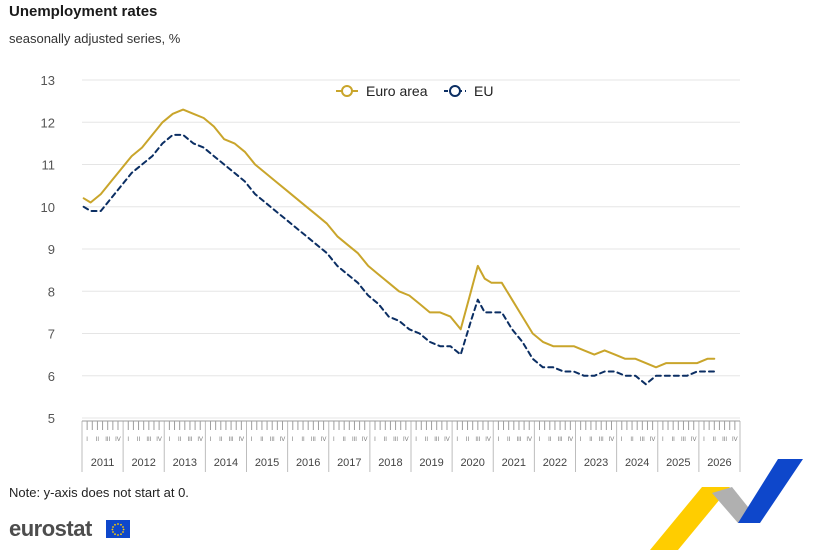 This screenshot has width=823, height=550. I want to click on year-label-2019: 2019, so click(431, 463).